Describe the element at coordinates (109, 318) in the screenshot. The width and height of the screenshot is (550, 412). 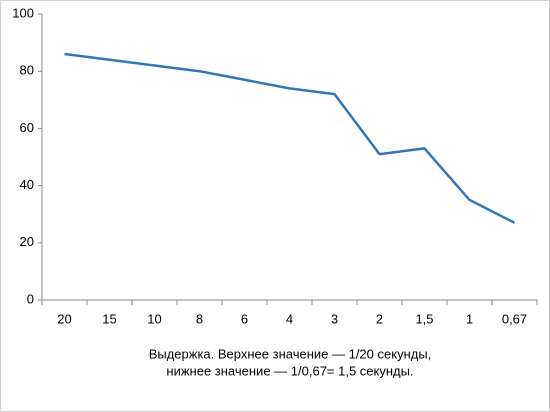
I see `x-tick-label: 15` at that location.